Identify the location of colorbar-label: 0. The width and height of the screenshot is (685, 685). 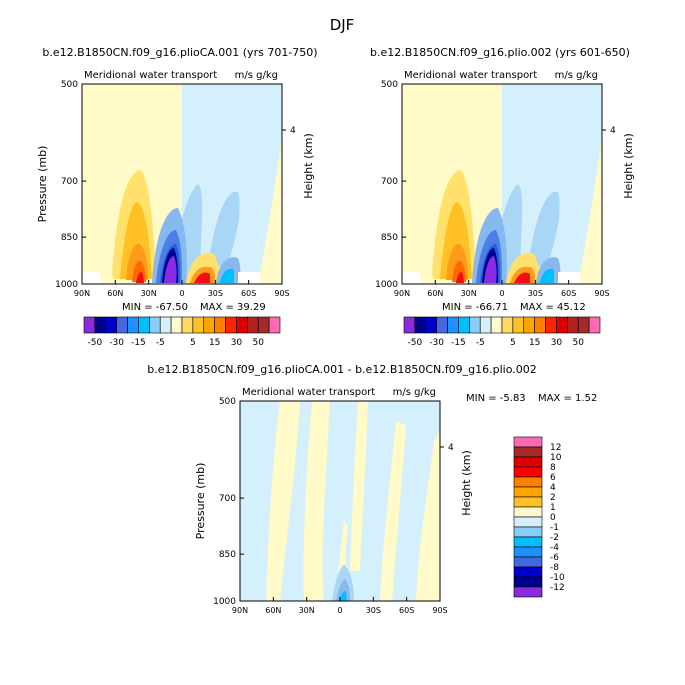
(553, 518).